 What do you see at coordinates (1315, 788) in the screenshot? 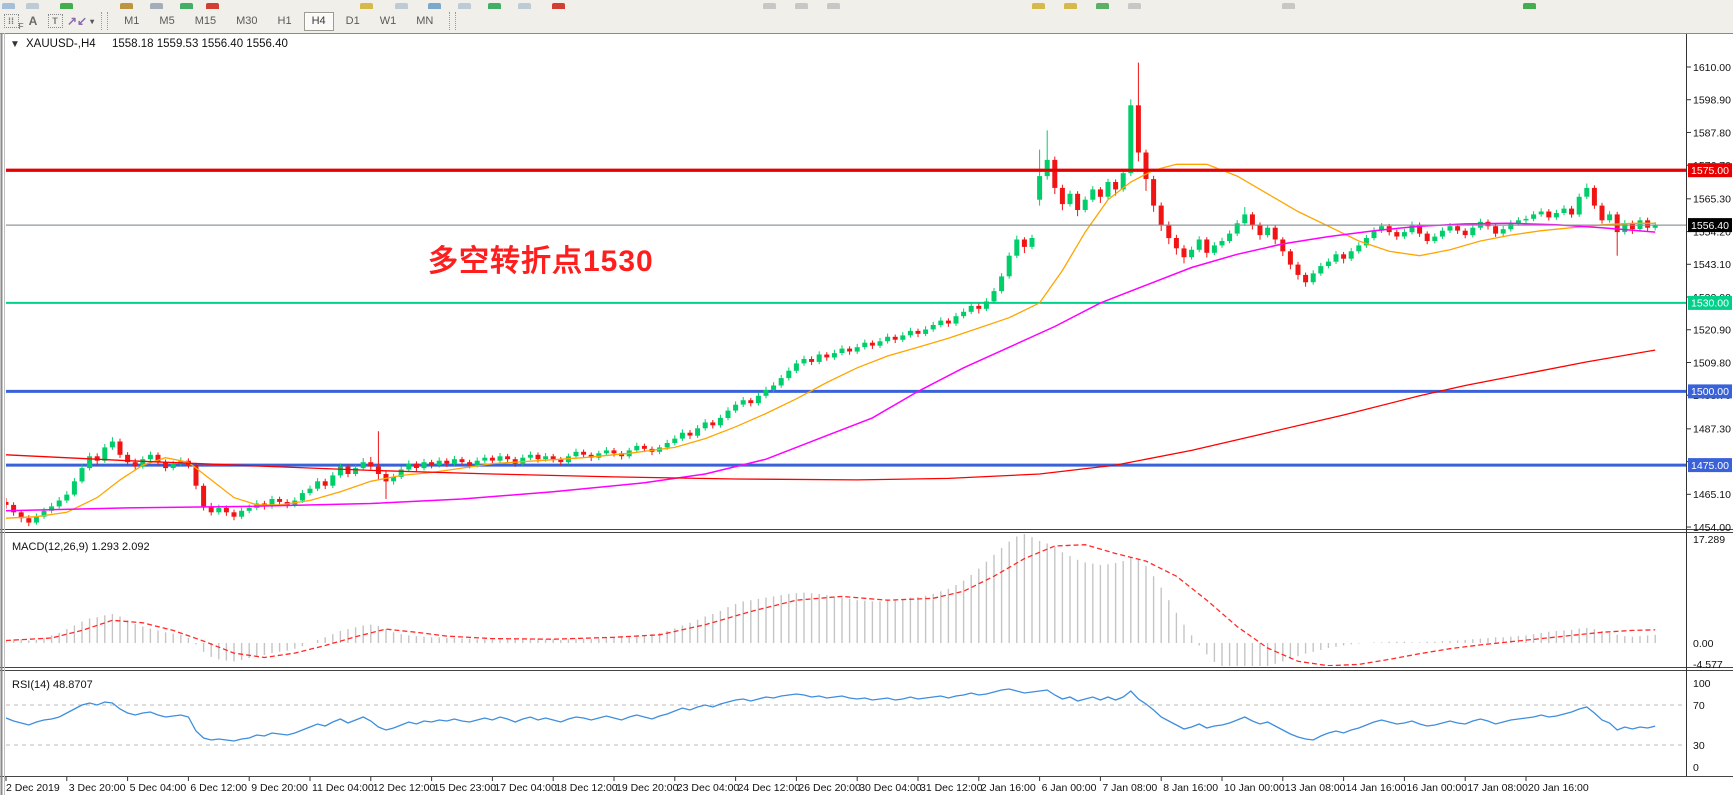
I see `svg-text: 13 Jan 08:00` at bounding box center [1315, 788].